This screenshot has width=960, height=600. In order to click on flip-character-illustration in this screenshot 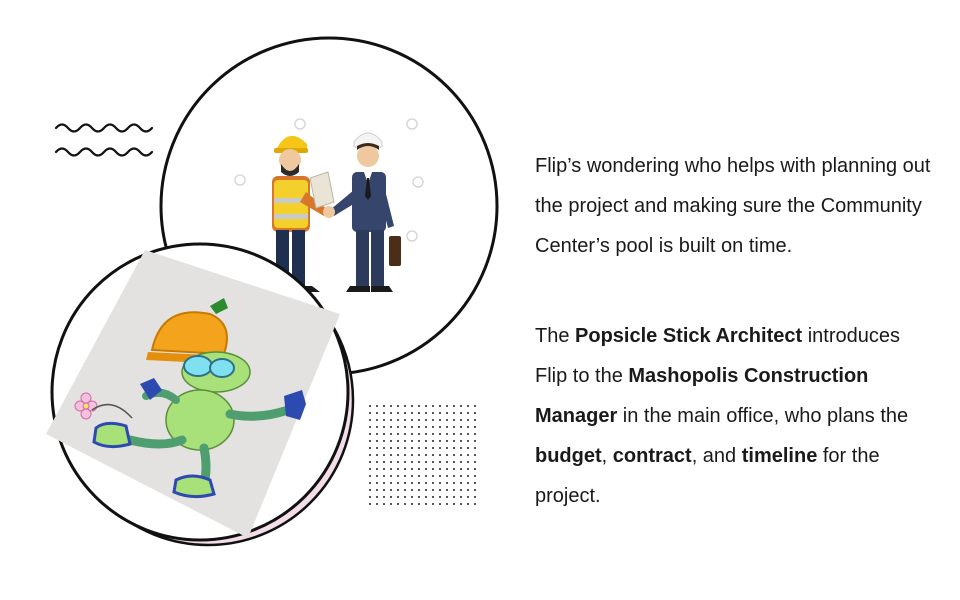, I will do `click(193, 394)`.